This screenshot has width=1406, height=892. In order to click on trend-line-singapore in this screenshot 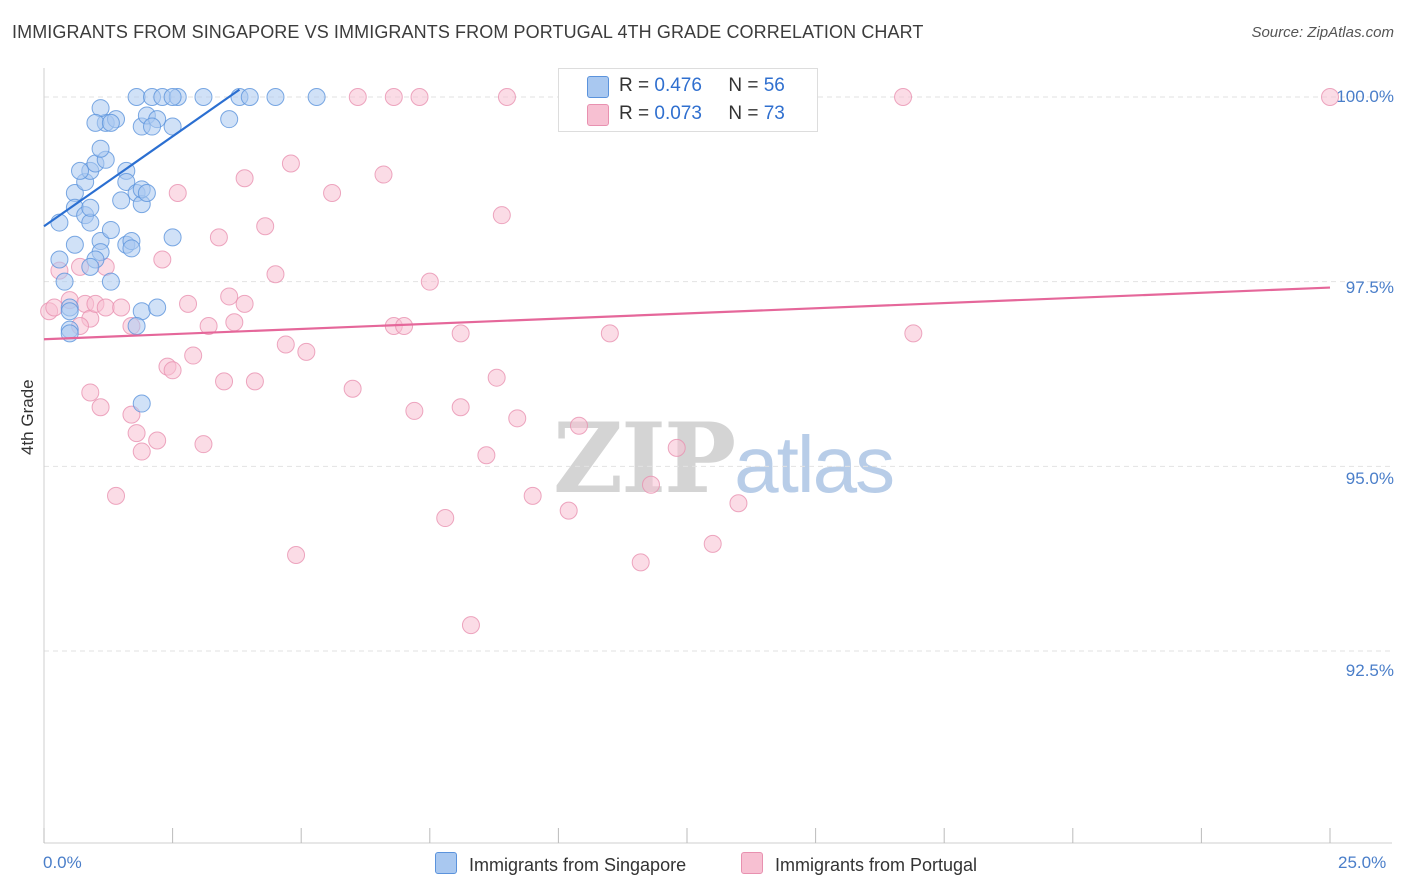, I will do `click(142, 158)`.